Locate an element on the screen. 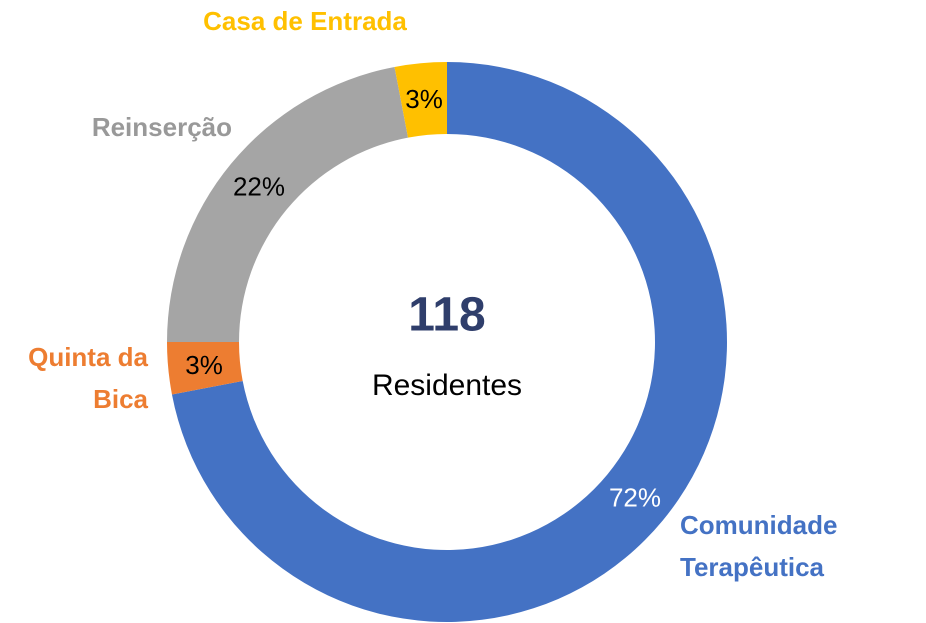 Image resolution: width=926 pixels, height=623 pixels. category-label: Comunidade Terapêutica is located at coordinates (759, 546).